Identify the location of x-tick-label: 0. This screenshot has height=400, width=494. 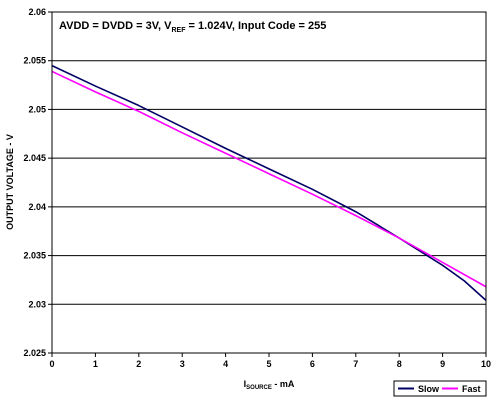
(51, 364).